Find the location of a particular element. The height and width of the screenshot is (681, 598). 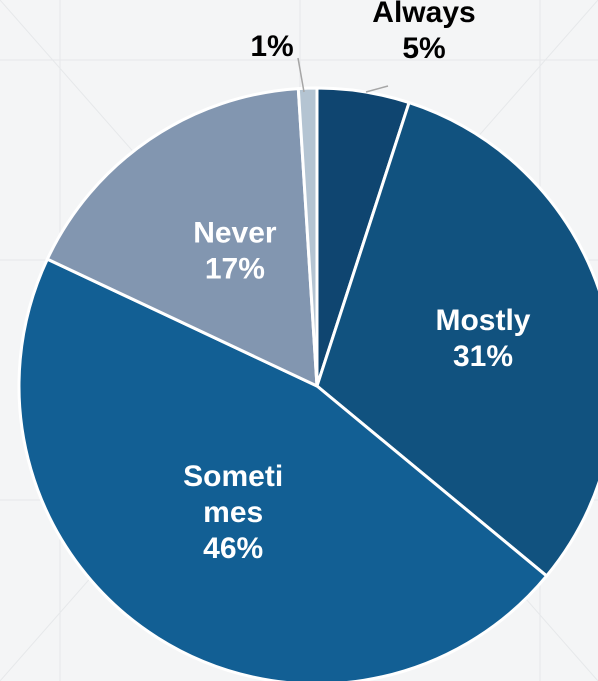

leader-lines is located at coordinates (343, 75).